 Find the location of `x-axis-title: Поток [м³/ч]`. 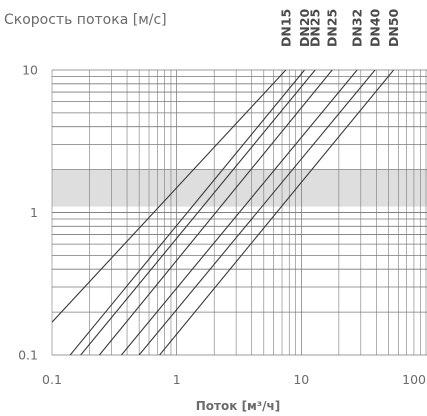

x-axis-title: Поток [м³/ч] is located at coordinates (238, 406).